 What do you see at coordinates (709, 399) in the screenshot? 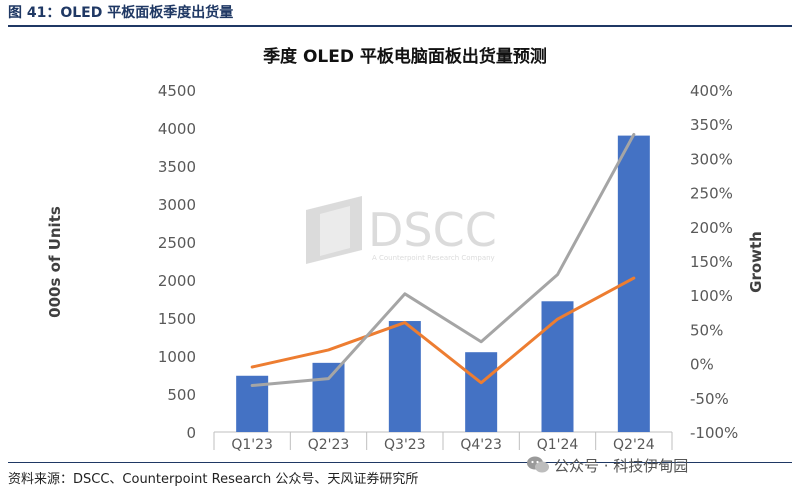
I see `right-tick-label: -50%` at bounding box center [709, 399].